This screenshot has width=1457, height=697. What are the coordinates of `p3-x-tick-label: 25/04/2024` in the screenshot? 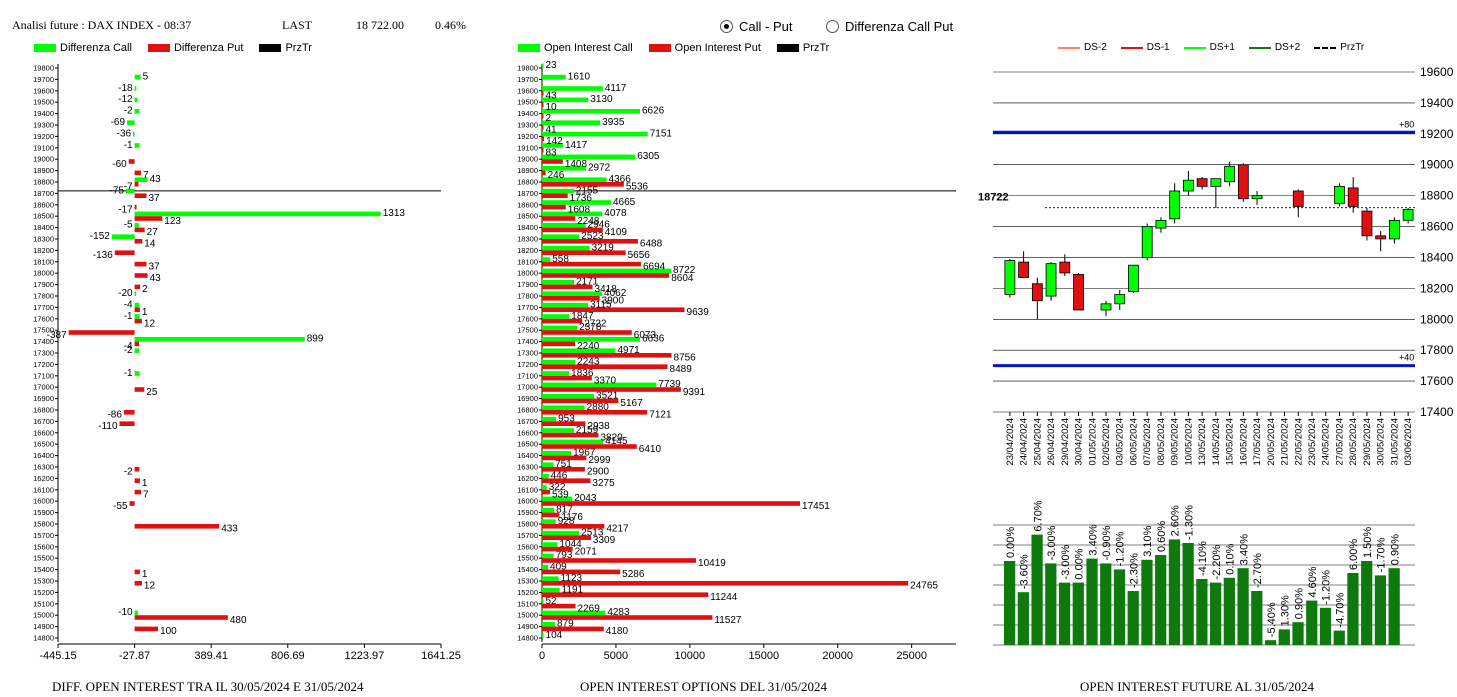 It's located at (1037, 442).